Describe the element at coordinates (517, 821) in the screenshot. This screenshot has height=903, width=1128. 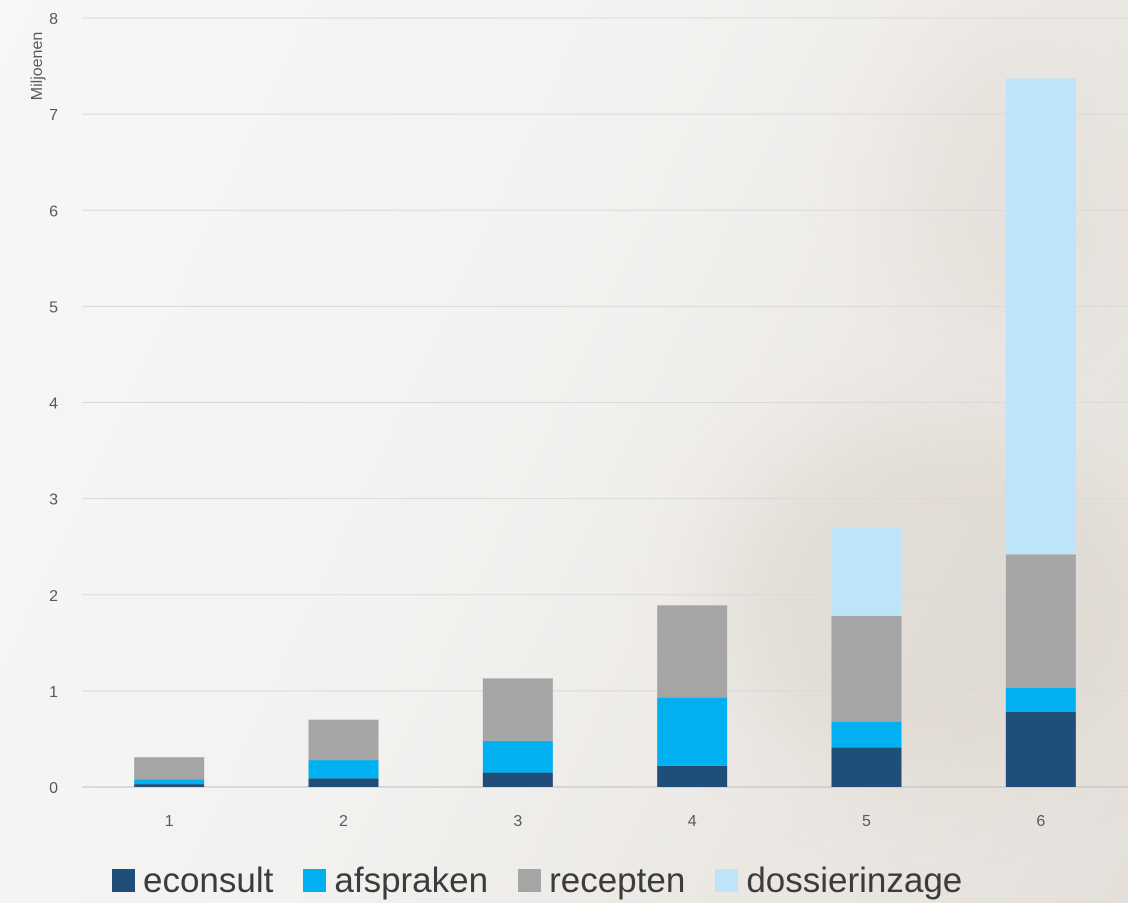
I see `x-tick-label: 3` at that location.